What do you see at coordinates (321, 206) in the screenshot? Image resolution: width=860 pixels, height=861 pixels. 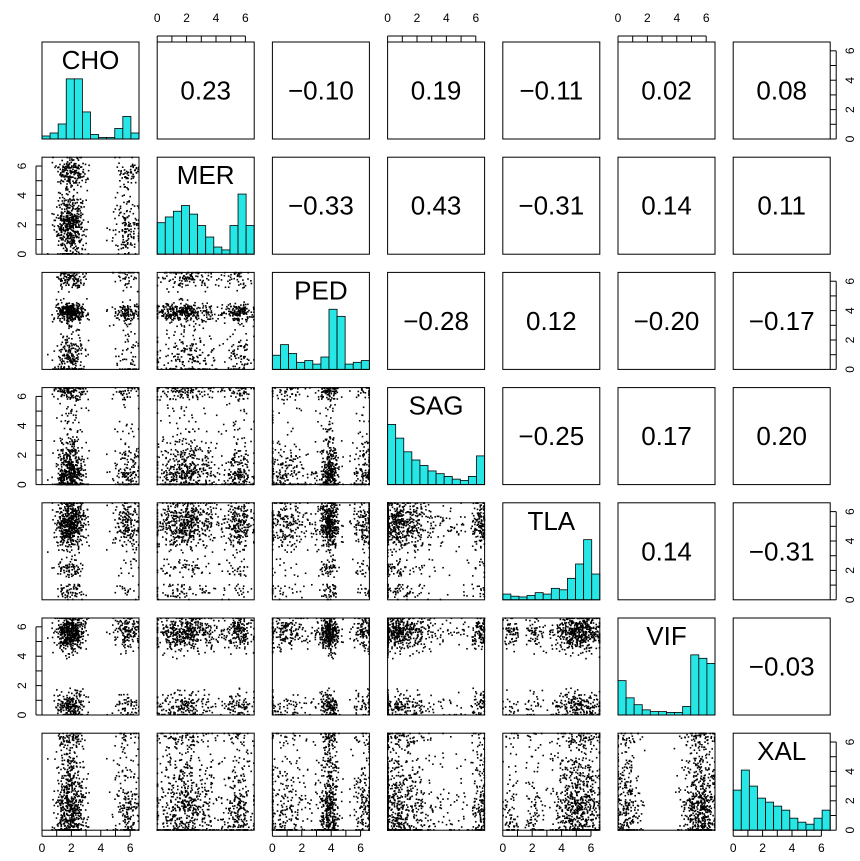 I see `correlation-value: −0.33` at bounding box center [321, 206].